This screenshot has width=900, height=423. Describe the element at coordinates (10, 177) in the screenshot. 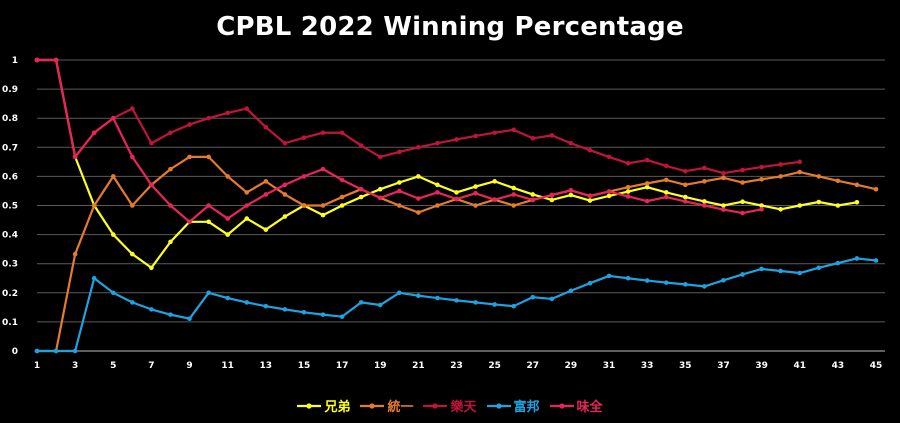

I see `y-tick-label: 0.6` at that location.